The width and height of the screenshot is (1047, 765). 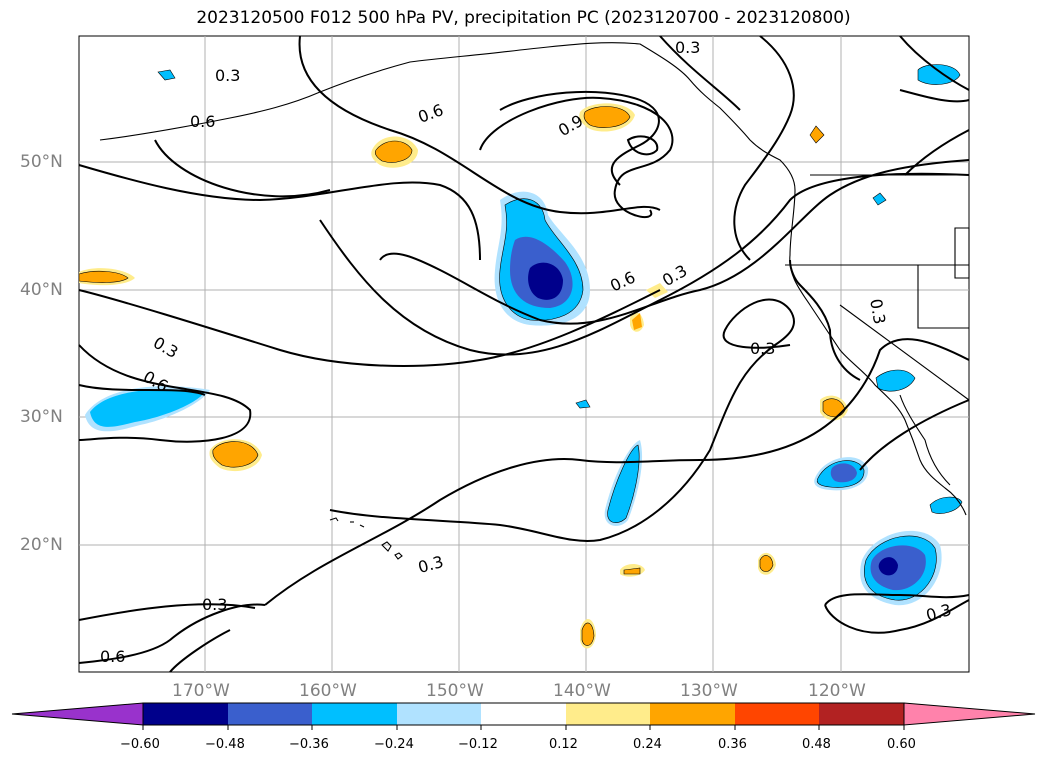 What do you see at coordinates (563, 744) in the screenshot?
I see `colorbar-tick: 0.12` at bounding box center [563, 744].